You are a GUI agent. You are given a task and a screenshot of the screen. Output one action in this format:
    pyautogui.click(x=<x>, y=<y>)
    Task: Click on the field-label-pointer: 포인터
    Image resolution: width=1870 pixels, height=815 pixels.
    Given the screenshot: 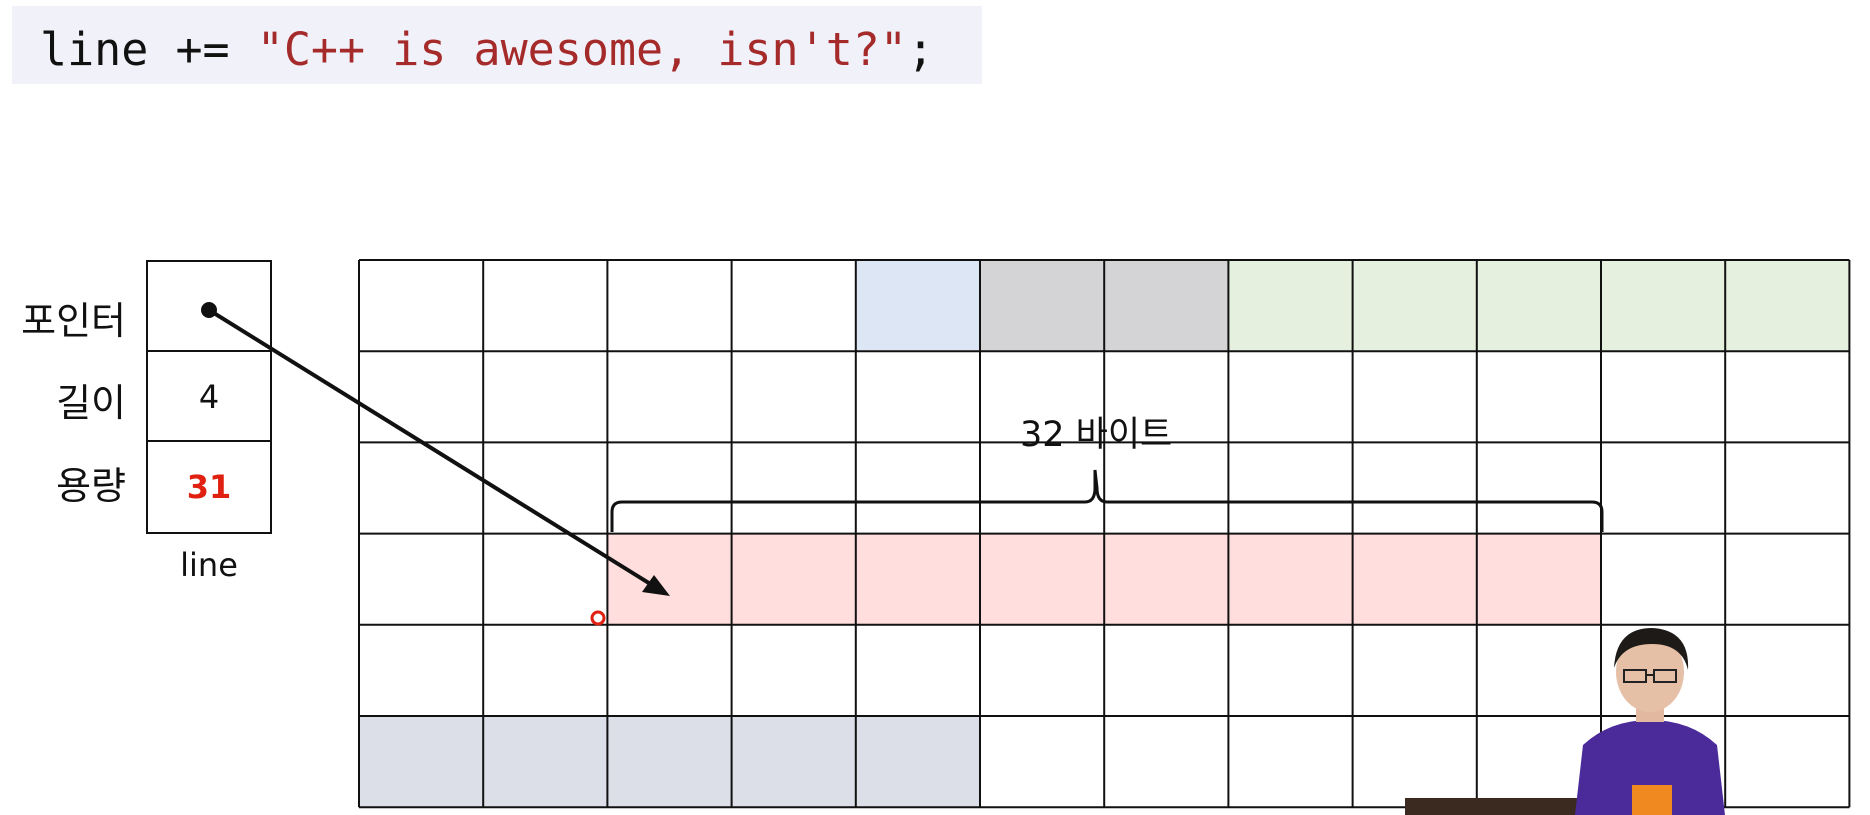 What is the action you would take?
    pyautogui.click(x=73, y=321)
    